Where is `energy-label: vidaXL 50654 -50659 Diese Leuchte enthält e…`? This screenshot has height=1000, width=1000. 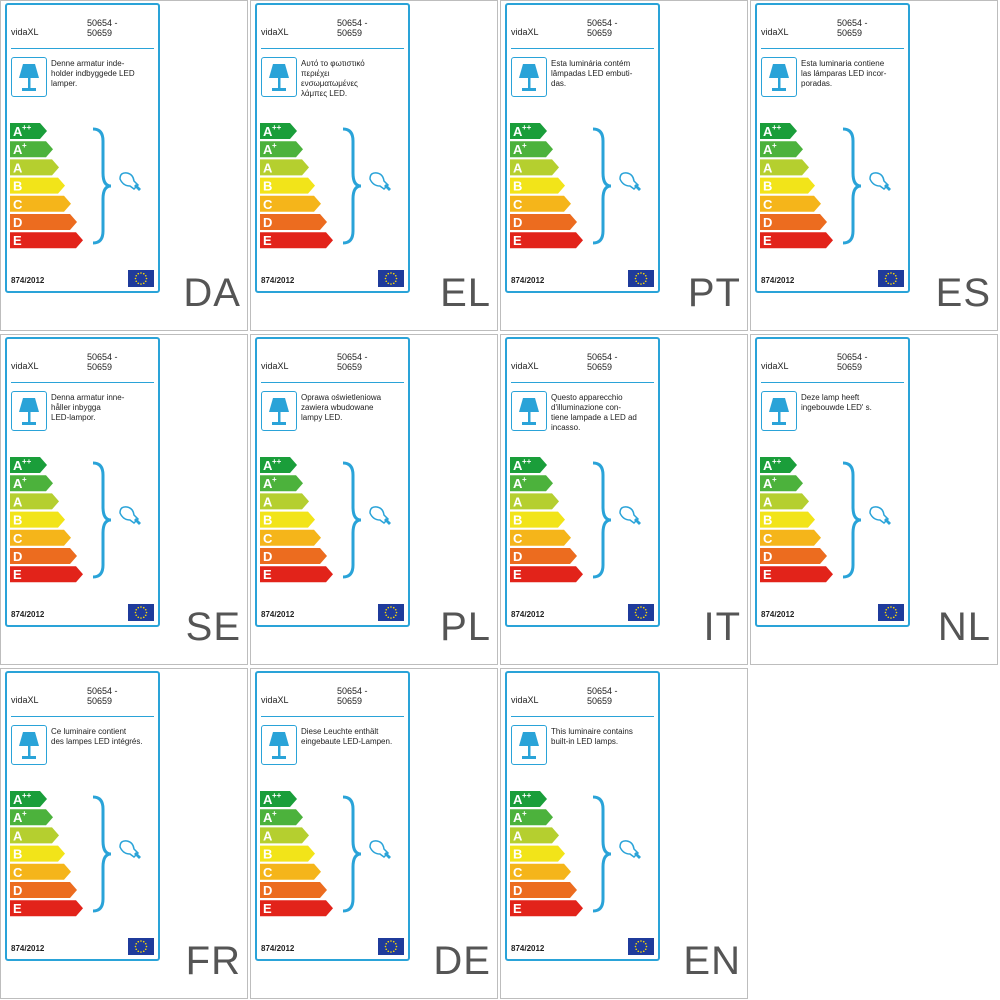
energy-label: vidaXL 50654 -50659 Diese Leuchte enthält e… is located at coordinates (332, 816).